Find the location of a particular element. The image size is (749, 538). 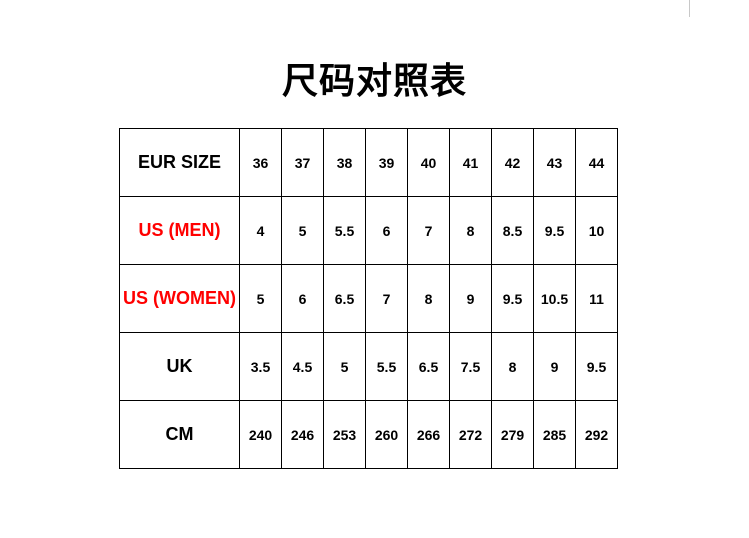

table-cell: 285 is located at coordinates (554, 434).